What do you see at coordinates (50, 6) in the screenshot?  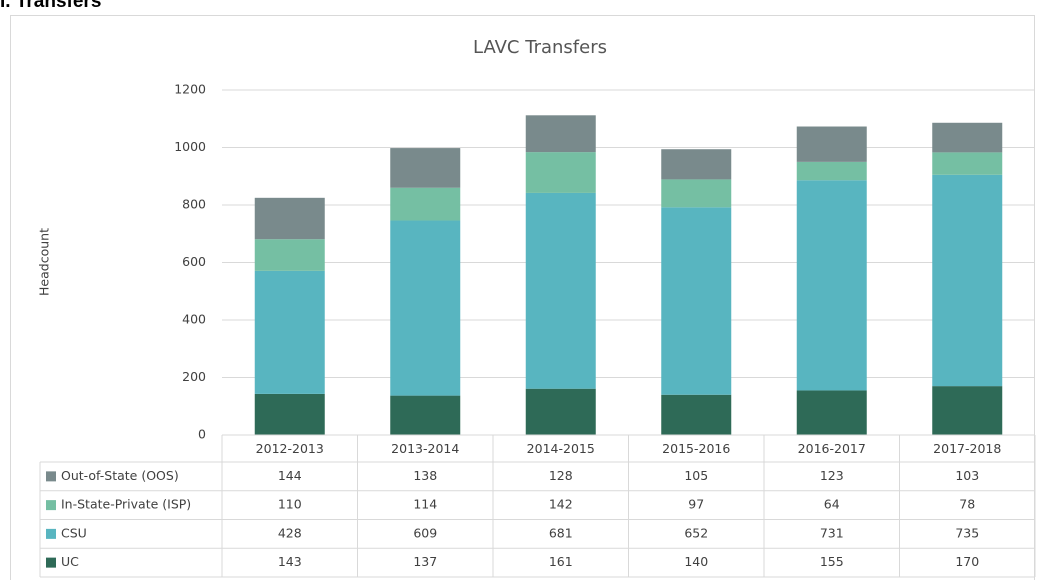 I see `heading: I. Transfers` at bounding box center [50, 6].